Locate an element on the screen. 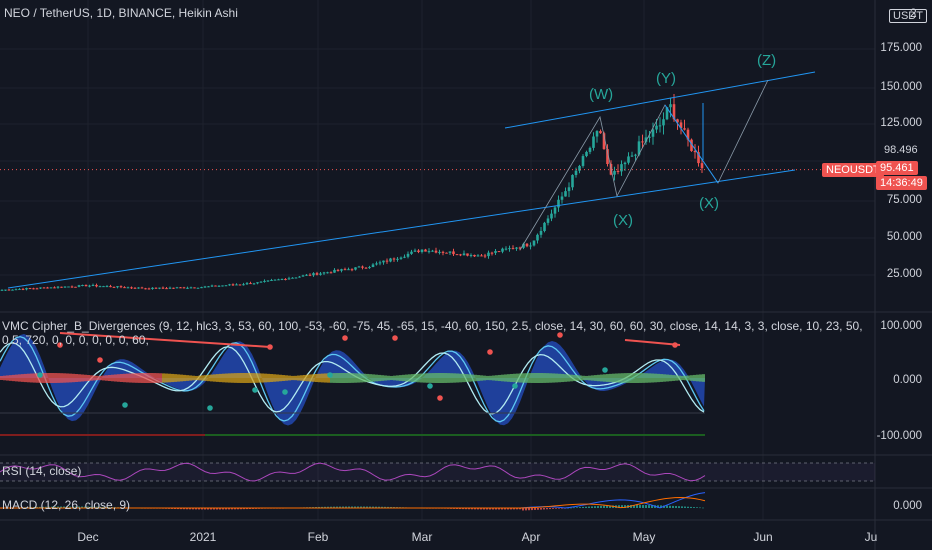  time-axis-label: May is located at coordinates (644, 537).